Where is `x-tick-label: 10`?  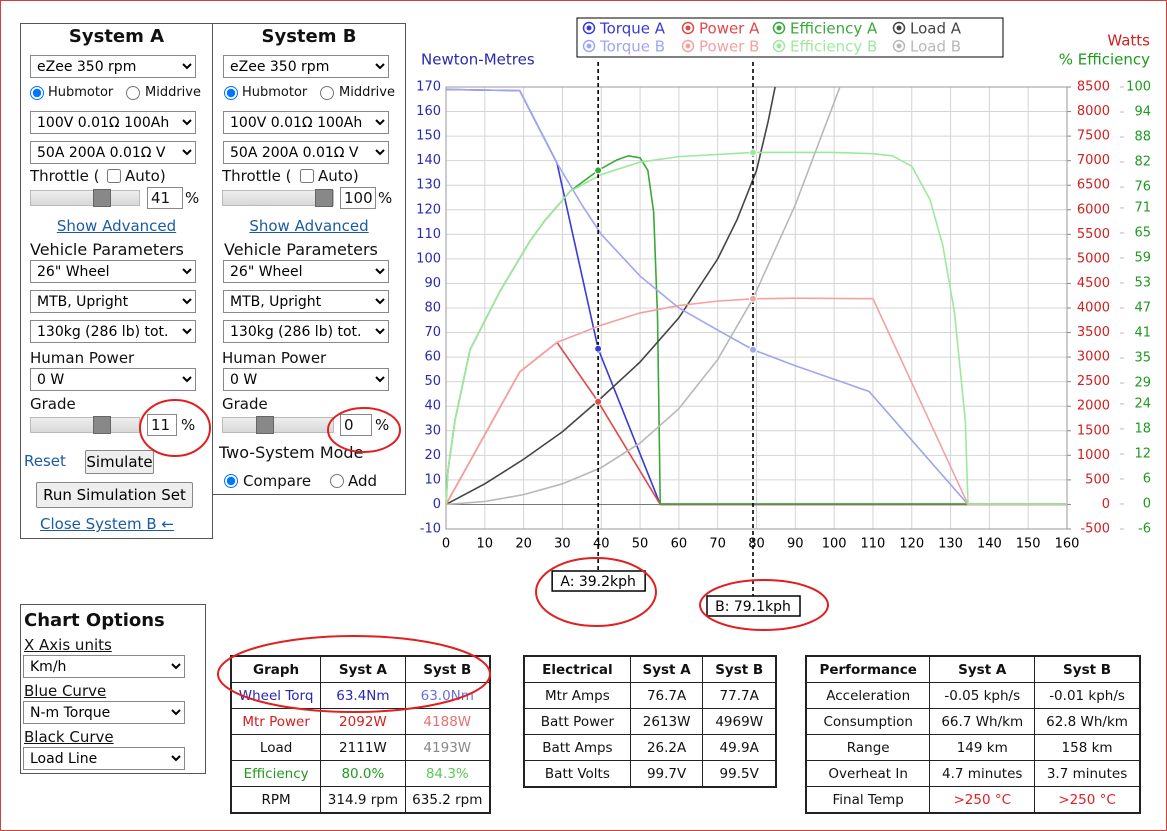
x-tick-label: 10 is located at coordinates (485, 544).